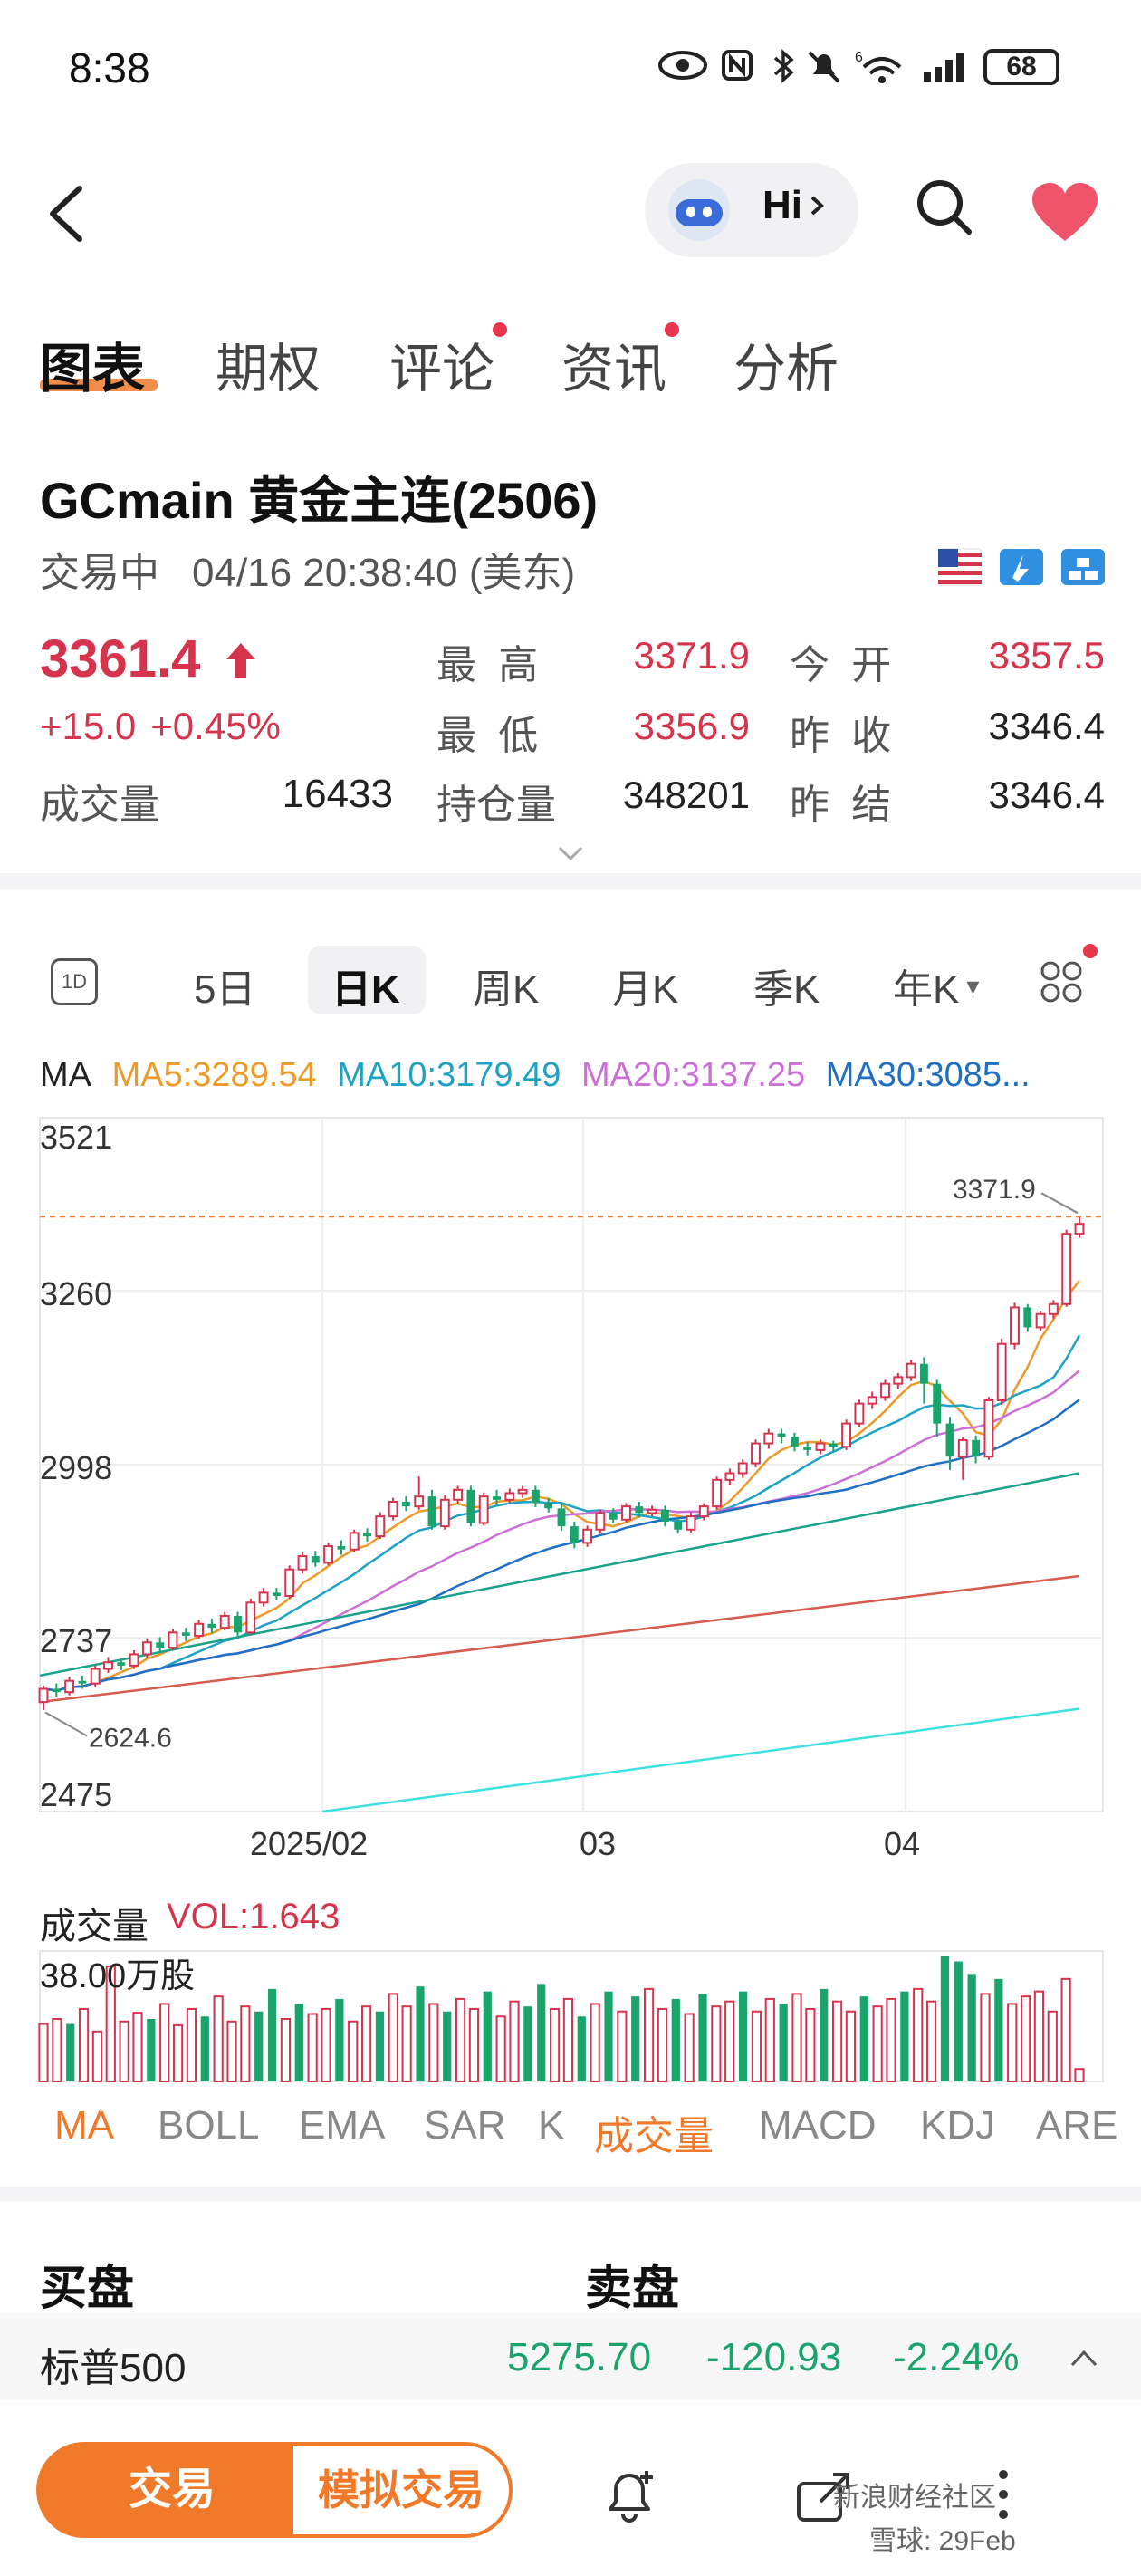 This screenshot has height=2576, width=1141. What do you see at coordinates (209, 2125) in the screenshot?
I see `indicator-boll: BOLL` at bounding box center [209, 2125].